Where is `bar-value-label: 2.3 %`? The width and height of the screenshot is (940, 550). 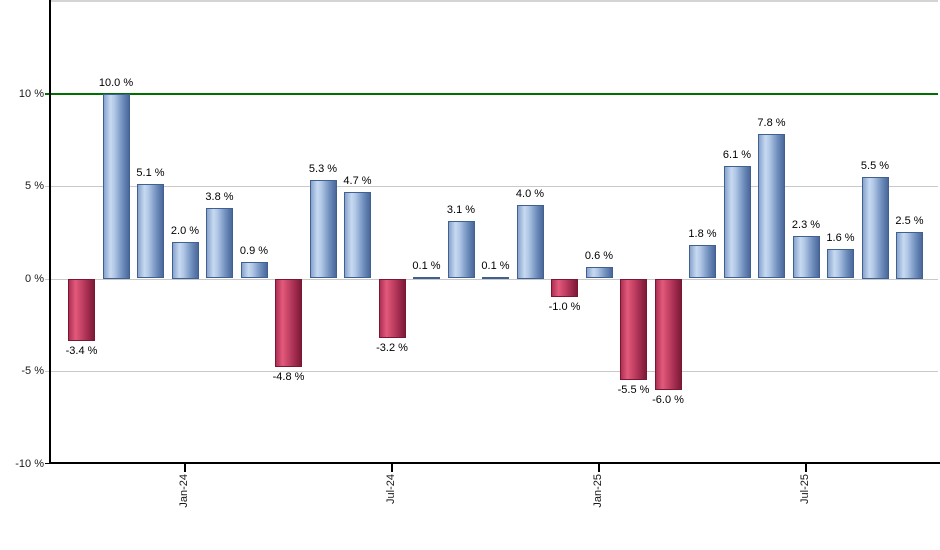
bar-value-label: 2.3 % is located at coordinates (806, 224).